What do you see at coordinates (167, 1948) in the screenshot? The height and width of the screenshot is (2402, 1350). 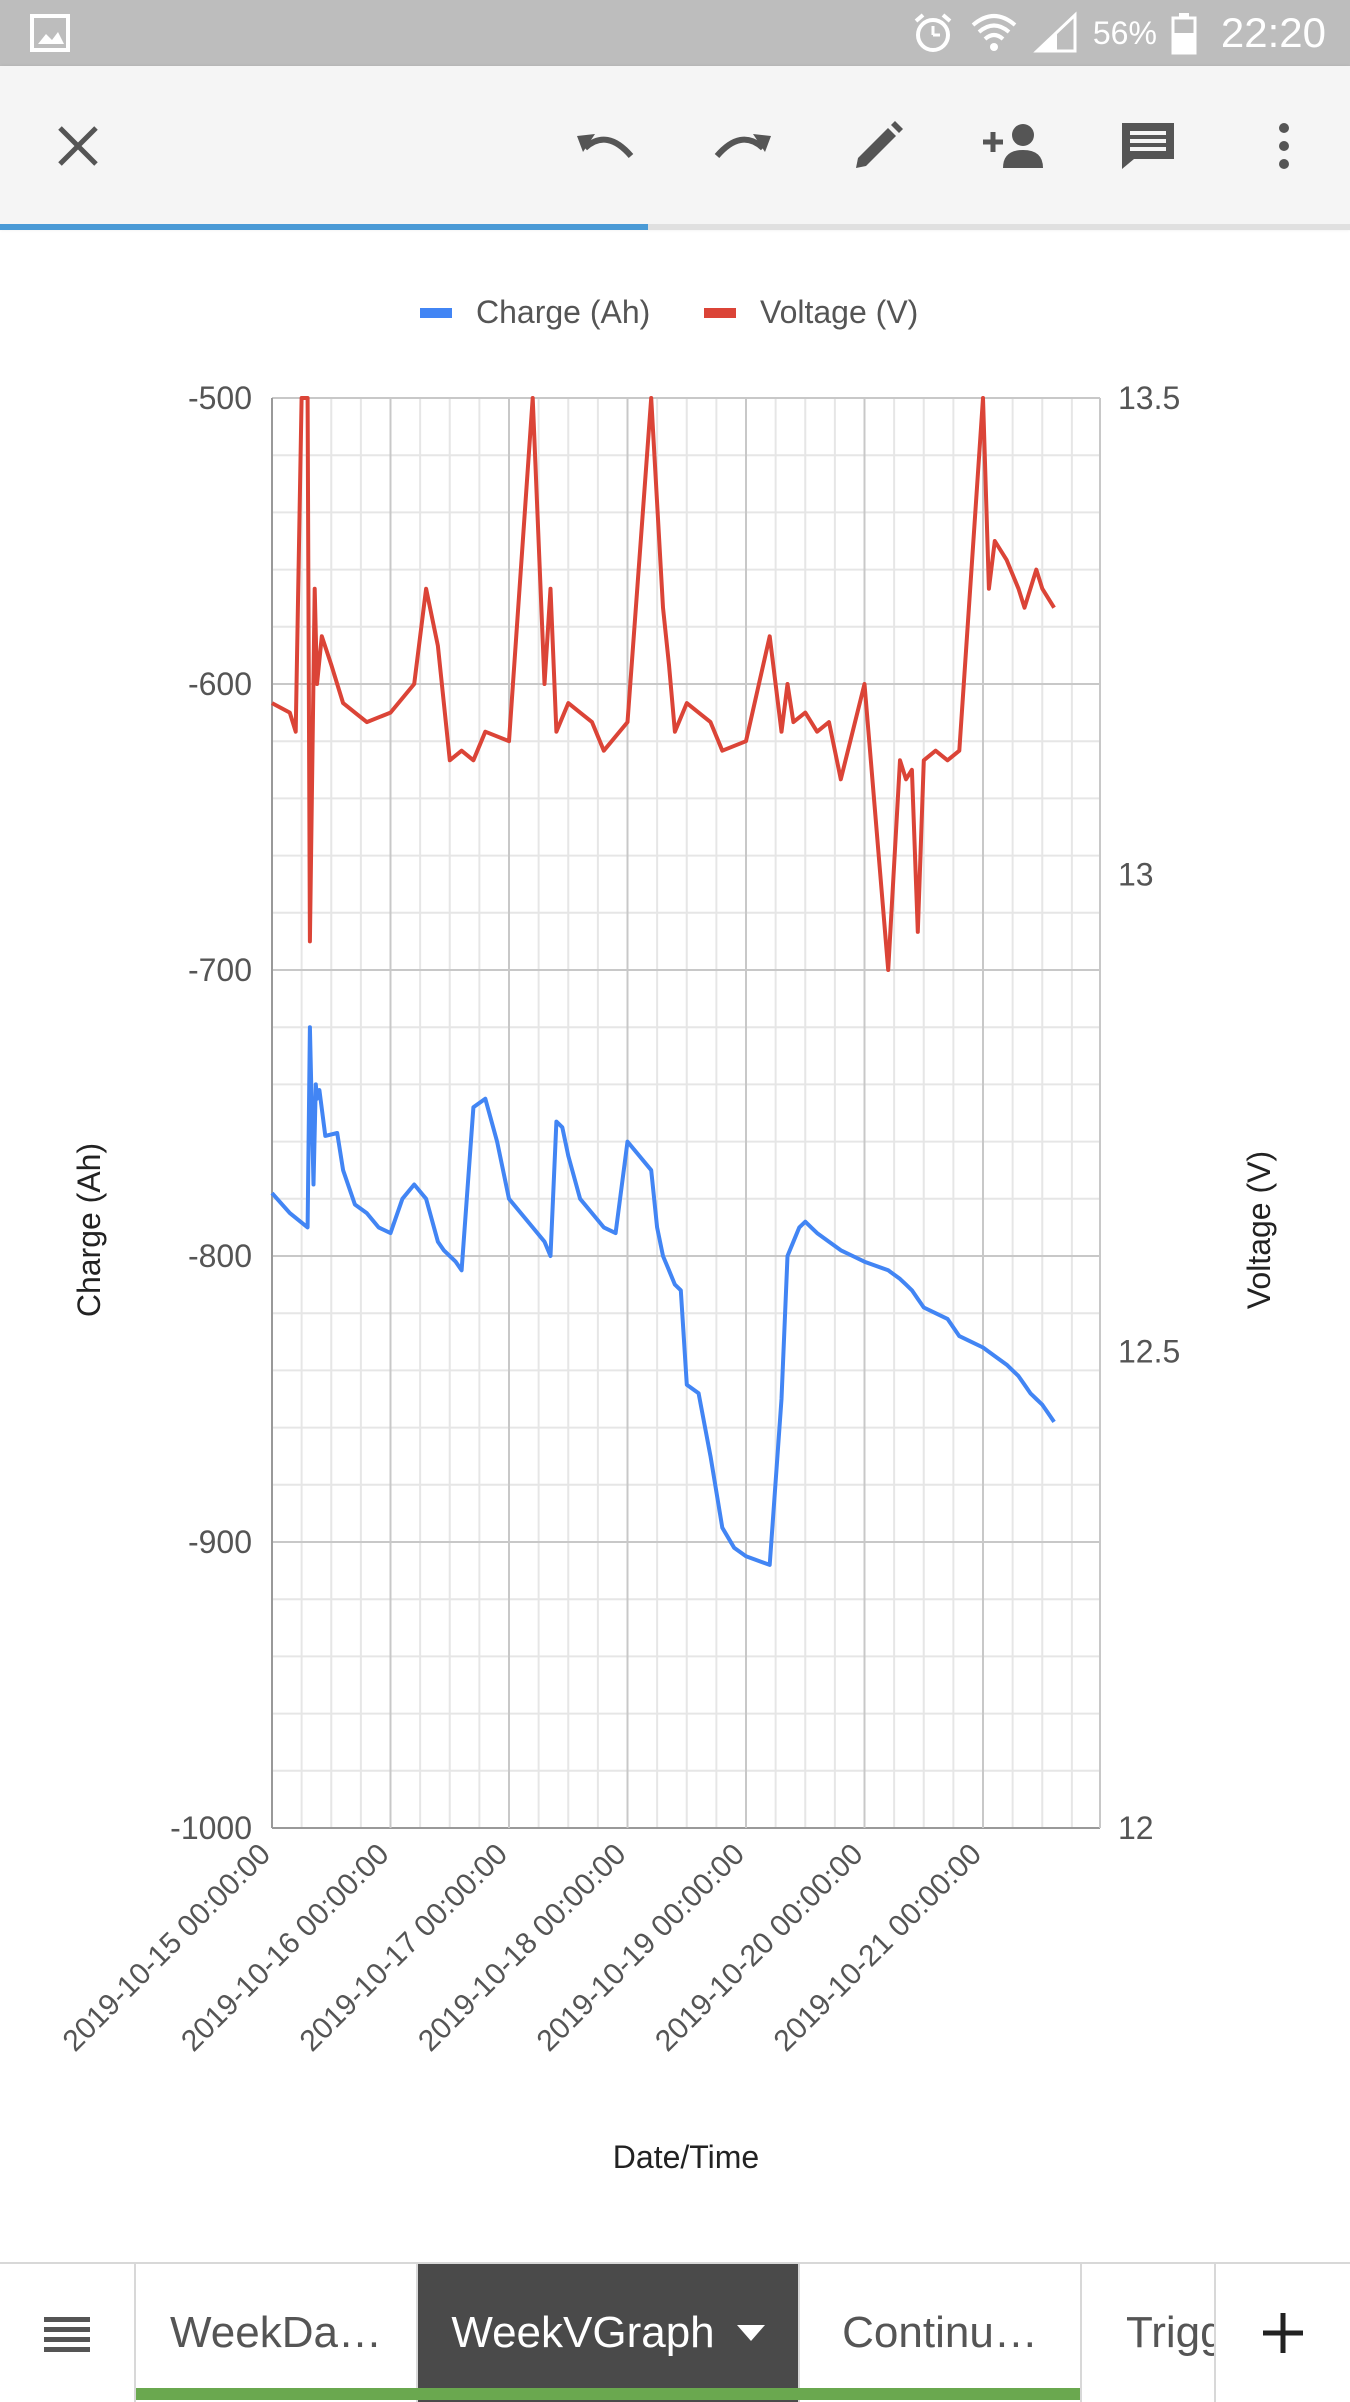 I see `x-tick-label: 2019-10-15 00:00:00` at bounding box center [167, 1948].